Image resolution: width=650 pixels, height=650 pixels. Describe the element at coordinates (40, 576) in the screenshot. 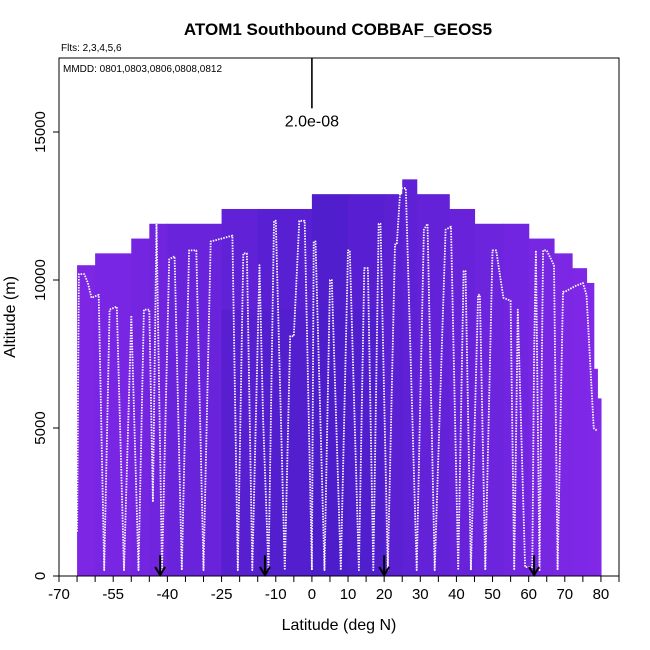

I see `y-tick-label: 0` at that location.